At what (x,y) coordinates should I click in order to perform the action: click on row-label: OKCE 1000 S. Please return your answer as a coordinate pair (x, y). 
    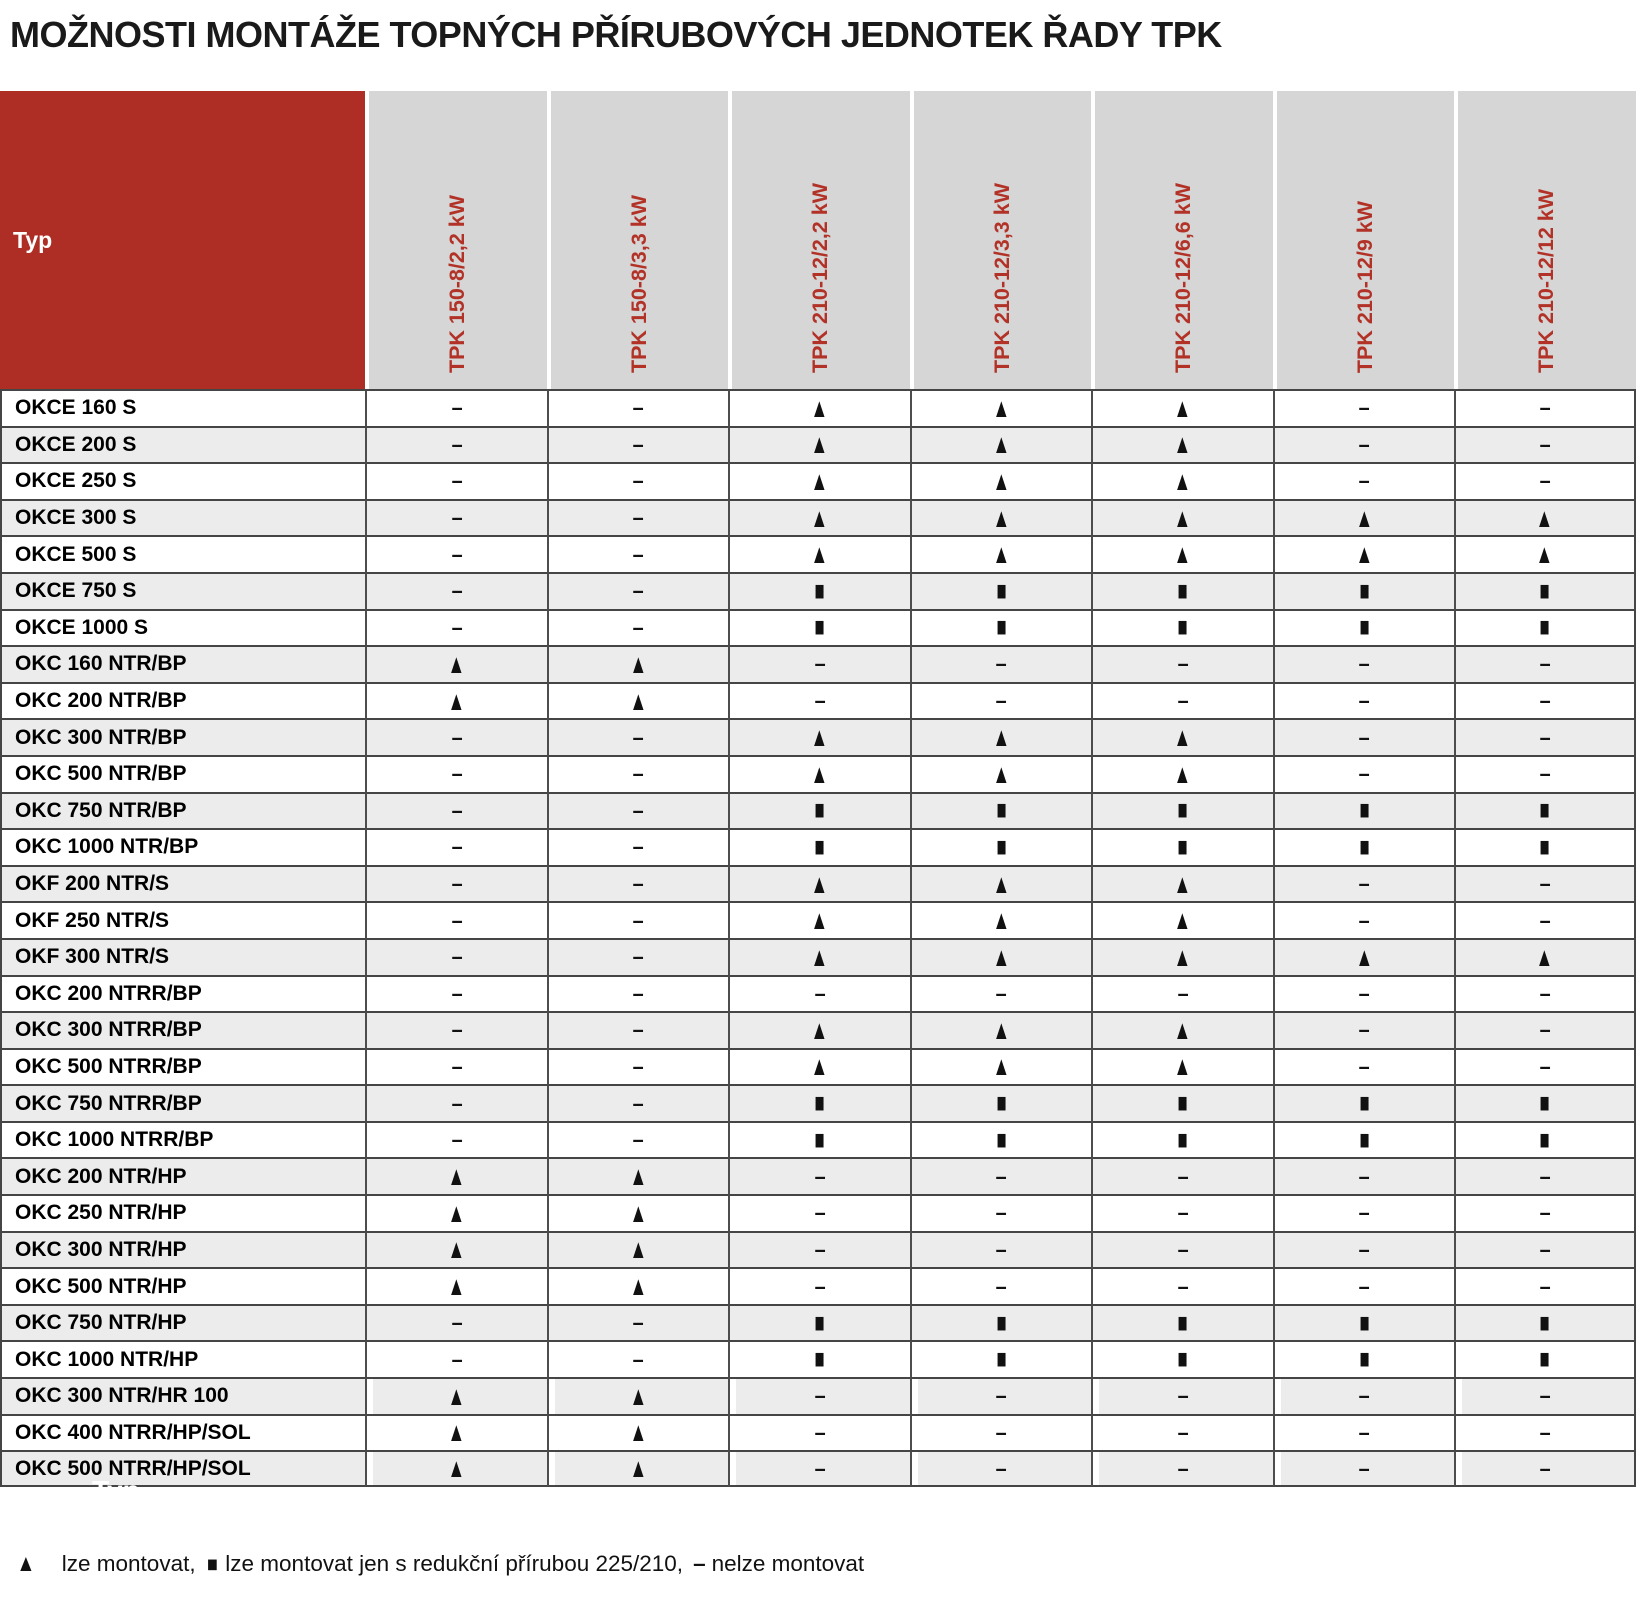
    Looking at the image, I should click on (182, 627).